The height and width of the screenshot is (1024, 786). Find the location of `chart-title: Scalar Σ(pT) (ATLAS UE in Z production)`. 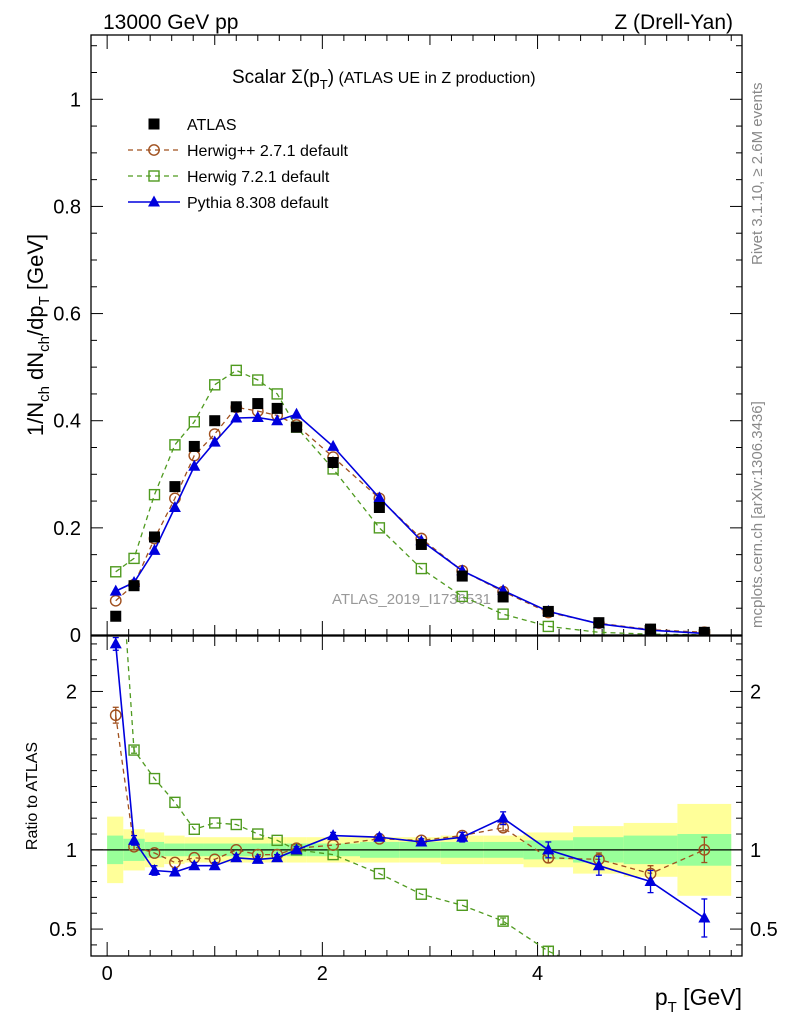

chart-title: Scalar Σ(pT) (ATLAS UE in Z production) is located at coordinates (384, 79).